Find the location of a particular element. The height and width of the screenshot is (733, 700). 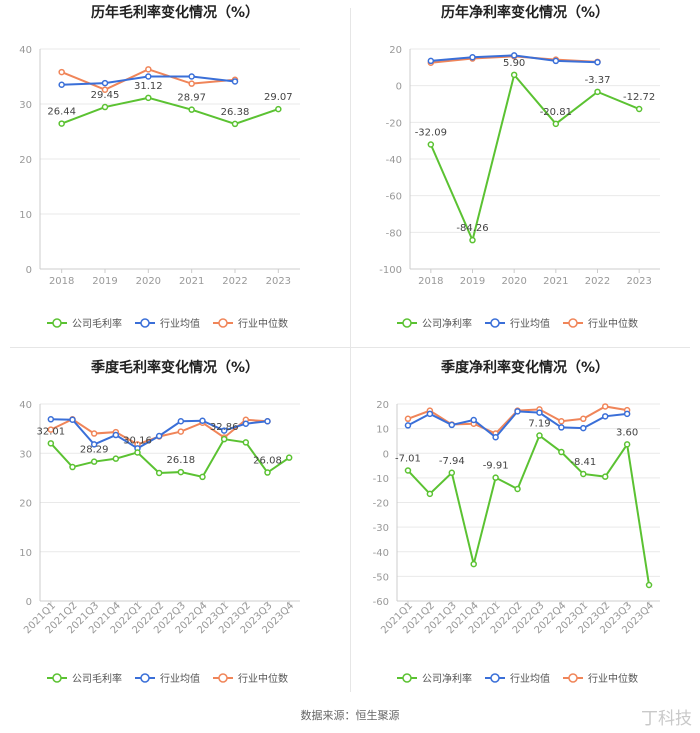

horizontal-divider is located at coordinates (350, 347).